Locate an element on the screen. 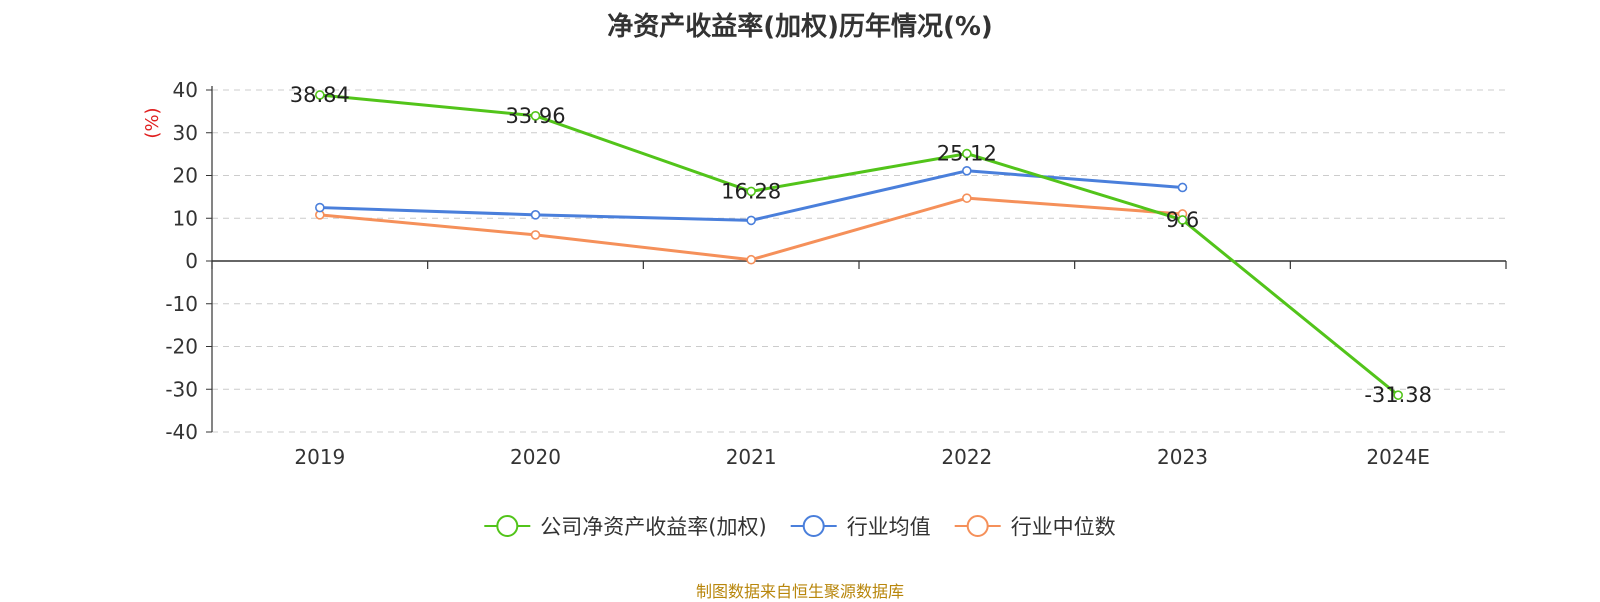 The image size is (1600, 602). data-label: 38.84 is located at coordinates (320, 95).